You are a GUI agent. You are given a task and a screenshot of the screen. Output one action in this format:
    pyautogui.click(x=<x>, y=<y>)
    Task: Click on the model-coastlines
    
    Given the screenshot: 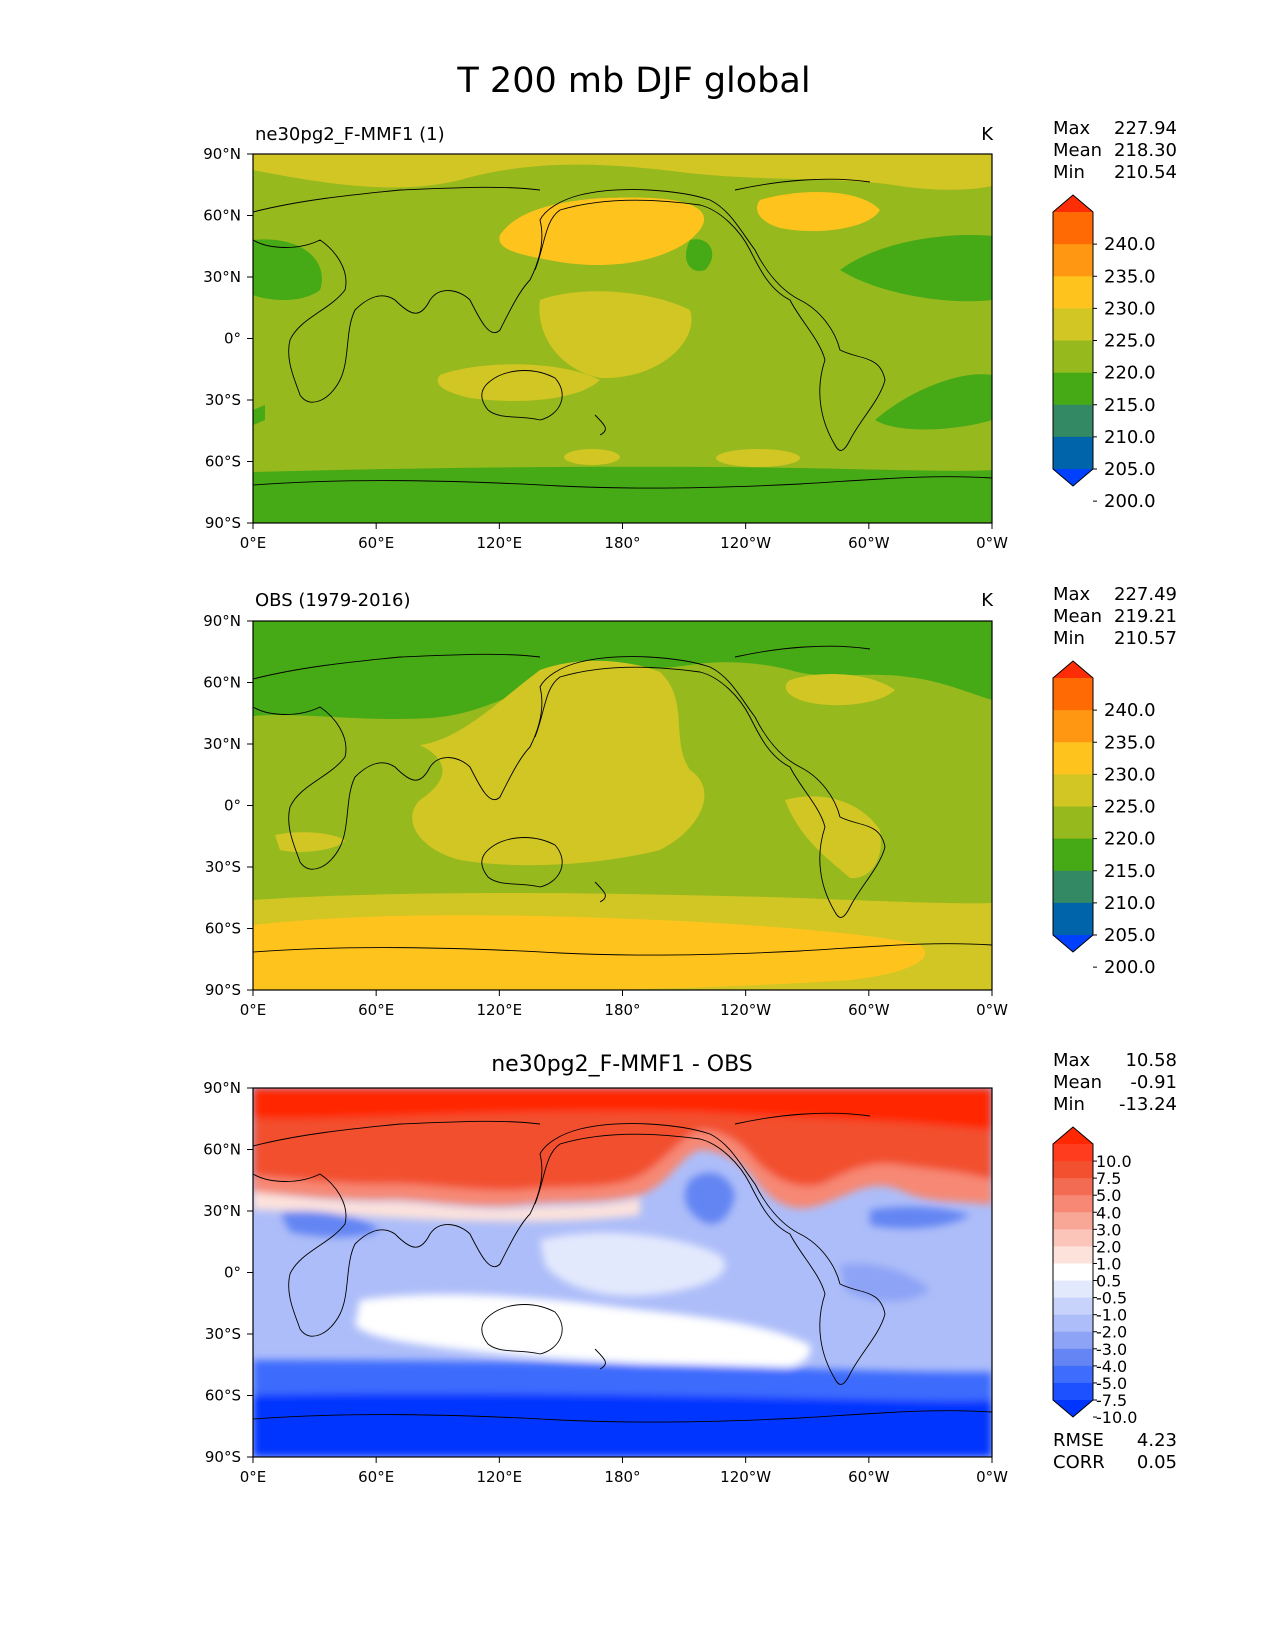 What is the action you would take?
    pyautogui.click(x=622, y=333)
    